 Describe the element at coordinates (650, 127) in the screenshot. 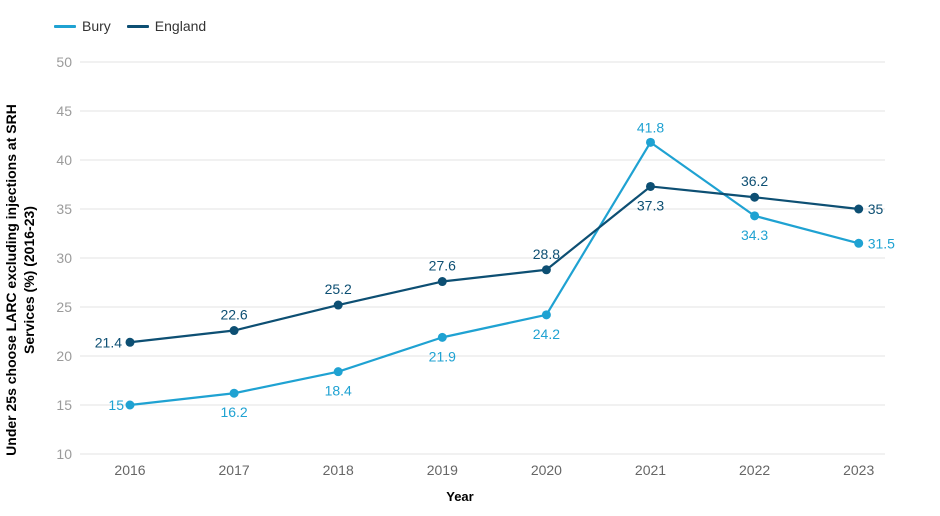

I see `data-label: 41.8` at that location.